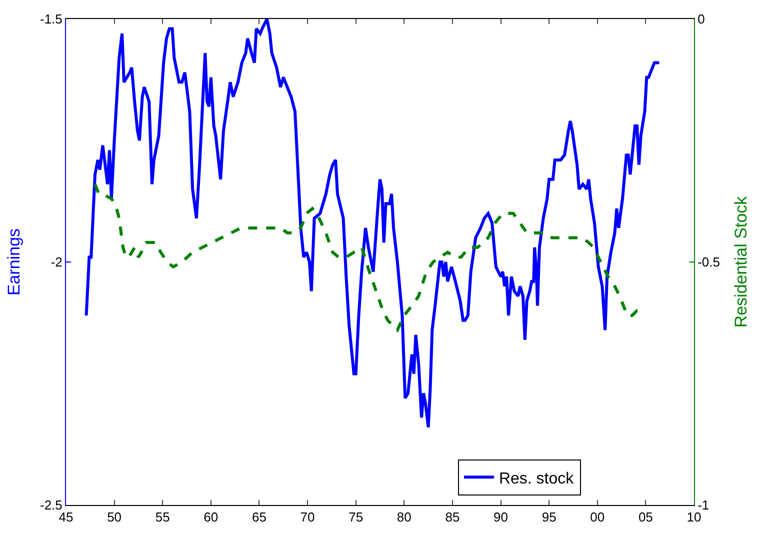 Image resolution: width=759 pixels, height=537 pixels. What do you see at coordinates (597, 517) in the screenshot?
I see `x-tick-label: 00` at bounding box center [597, 517].